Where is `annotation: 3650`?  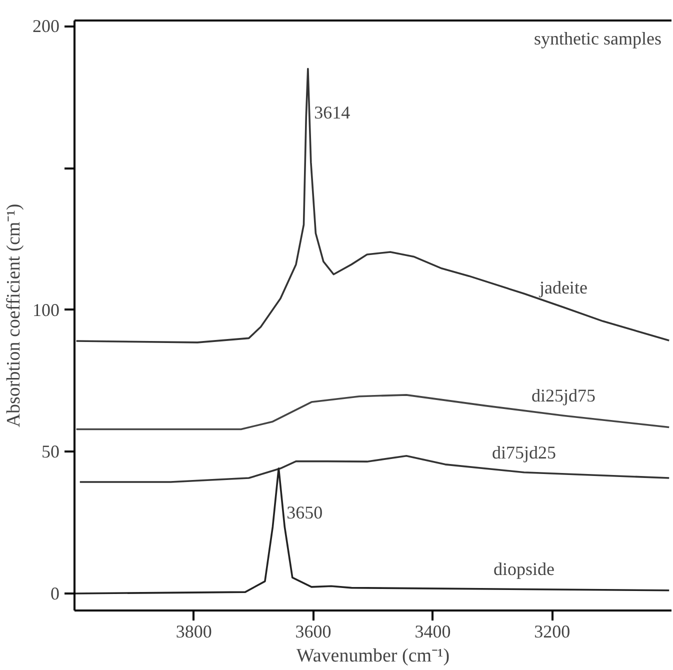 annotation: 3650 is located at coordinates (304, 512).